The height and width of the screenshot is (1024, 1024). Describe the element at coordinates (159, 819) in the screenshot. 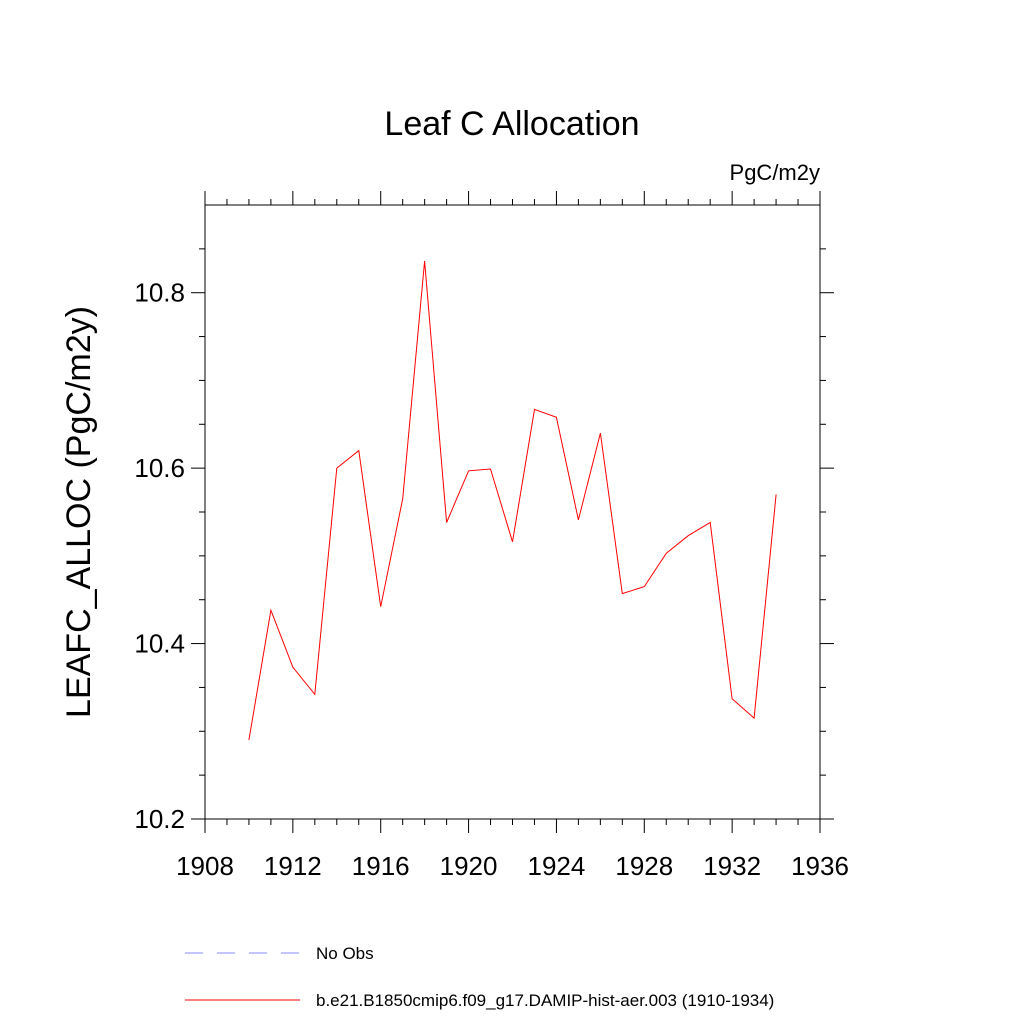

I see `y-tick-label: 10.2` at that location.